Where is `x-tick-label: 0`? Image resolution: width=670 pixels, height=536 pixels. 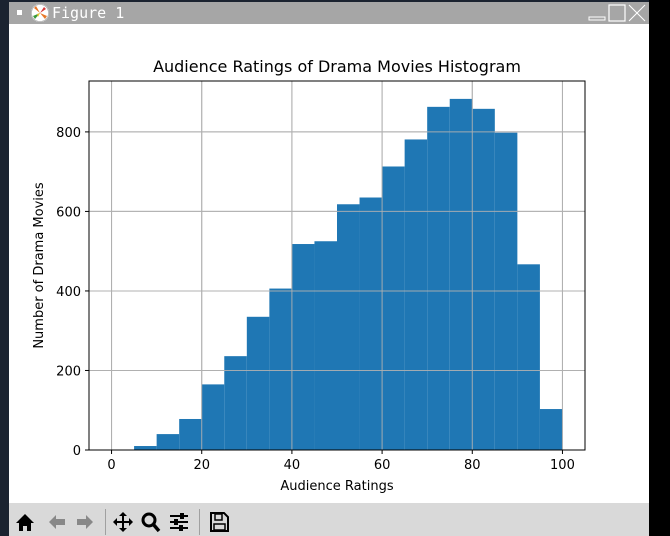
x-tick-label: 0 is located at coordinates (111, 465).